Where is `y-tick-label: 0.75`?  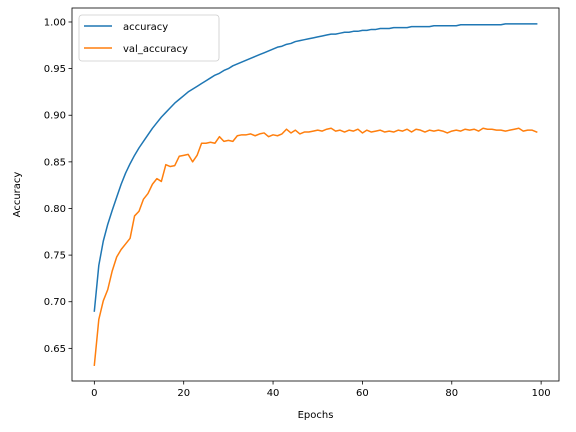 y-tick-label: 0.75 is located at coordinates (55, 256).